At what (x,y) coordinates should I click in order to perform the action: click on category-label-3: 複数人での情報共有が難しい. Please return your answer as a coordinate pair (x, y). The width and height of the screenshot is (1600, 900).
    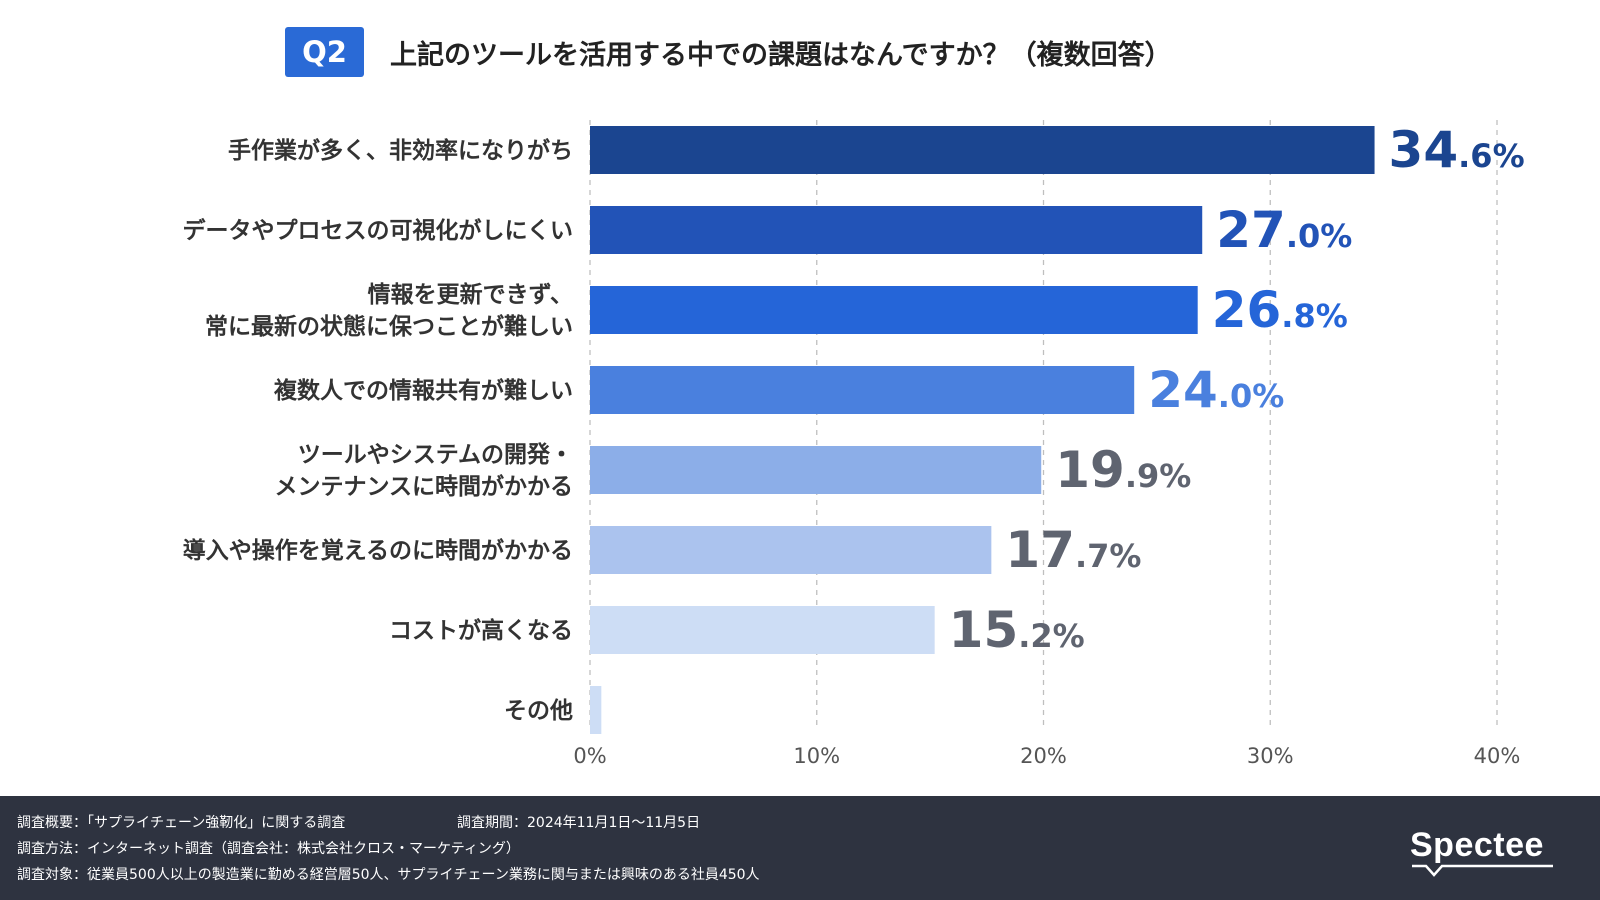
    Looking at the image, I should click on (423, 390).